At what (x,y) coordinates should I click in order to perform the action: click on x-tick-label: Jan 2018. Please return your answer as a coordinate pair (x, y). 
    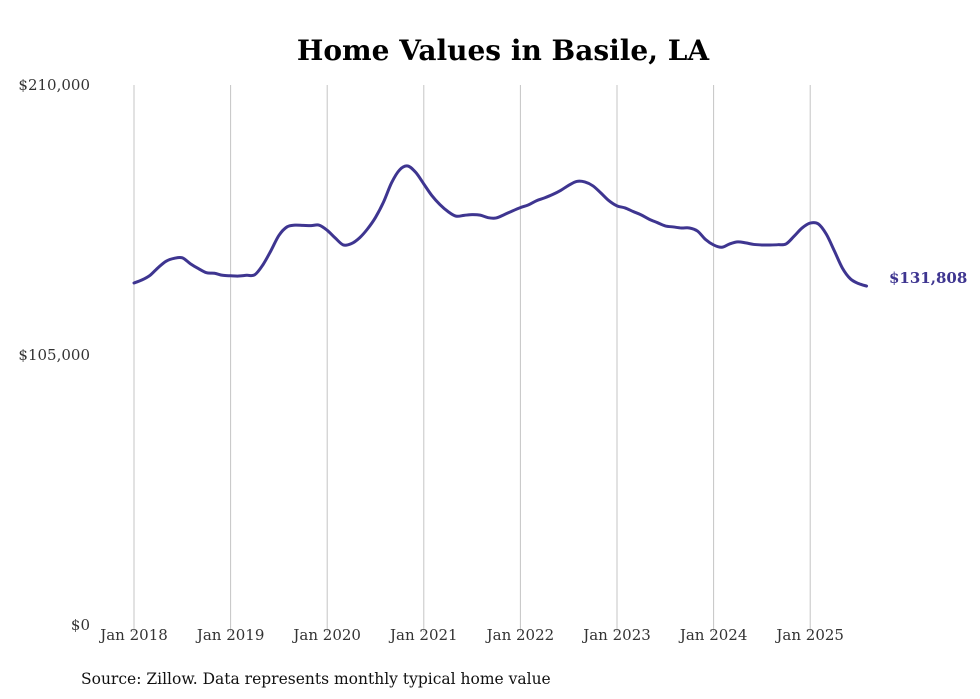
    Looking at the image, I should click on (133, 635).